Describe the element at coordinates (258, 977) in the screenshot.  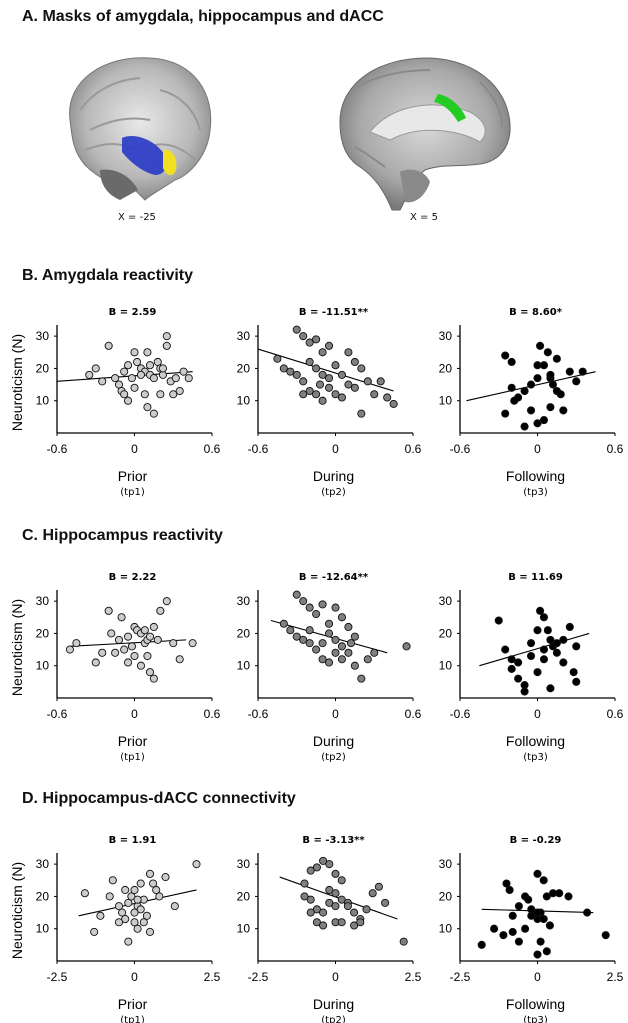
I see `D-during-x-tick-label: -2.5` at that location.